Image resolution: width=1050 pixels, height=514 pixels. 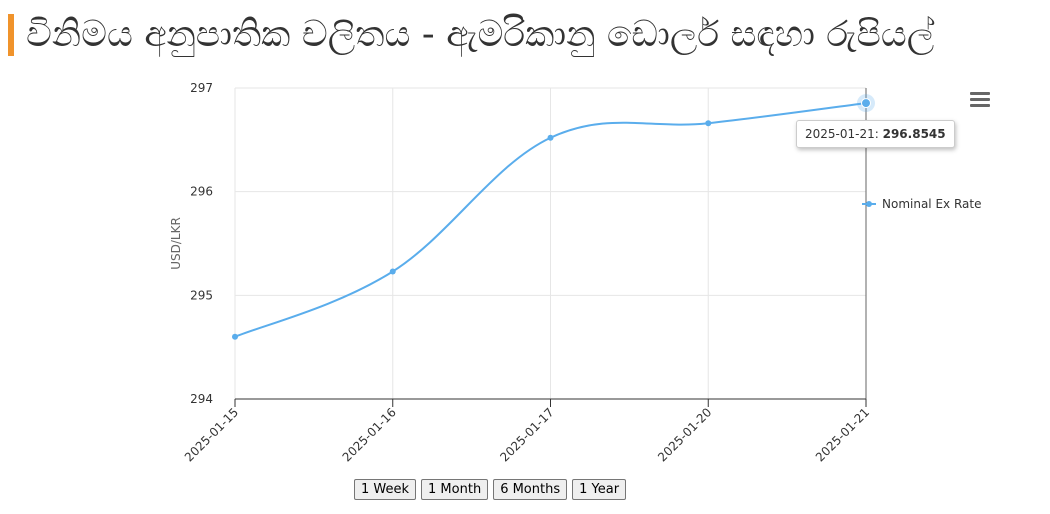 What do you see at coordinates (369, 434) in the screenshot?
I see `x-tick-label: 2025-01-16` at bounding box center [369, 434].